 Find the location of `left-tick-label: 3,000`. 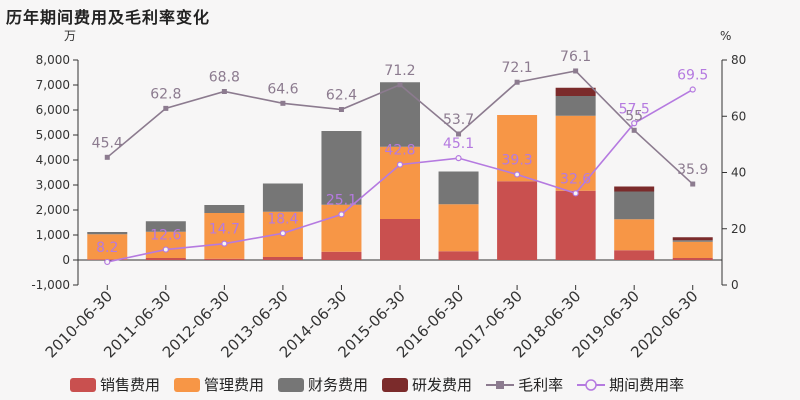

left-tick-label: 3,000 is located at coordinates (53, 185).